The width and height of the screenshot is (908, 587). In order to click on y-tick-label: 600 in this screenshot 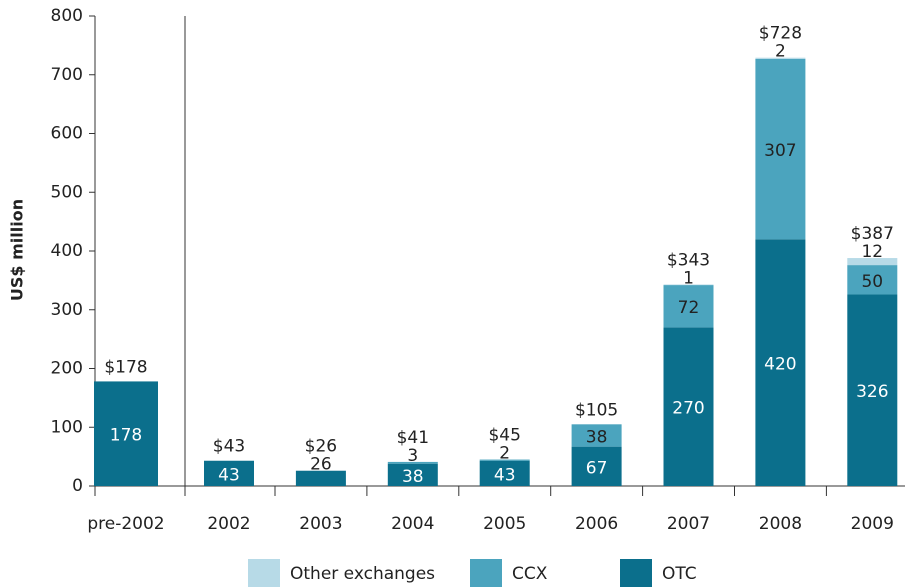, I will do `click(67, 134)`.